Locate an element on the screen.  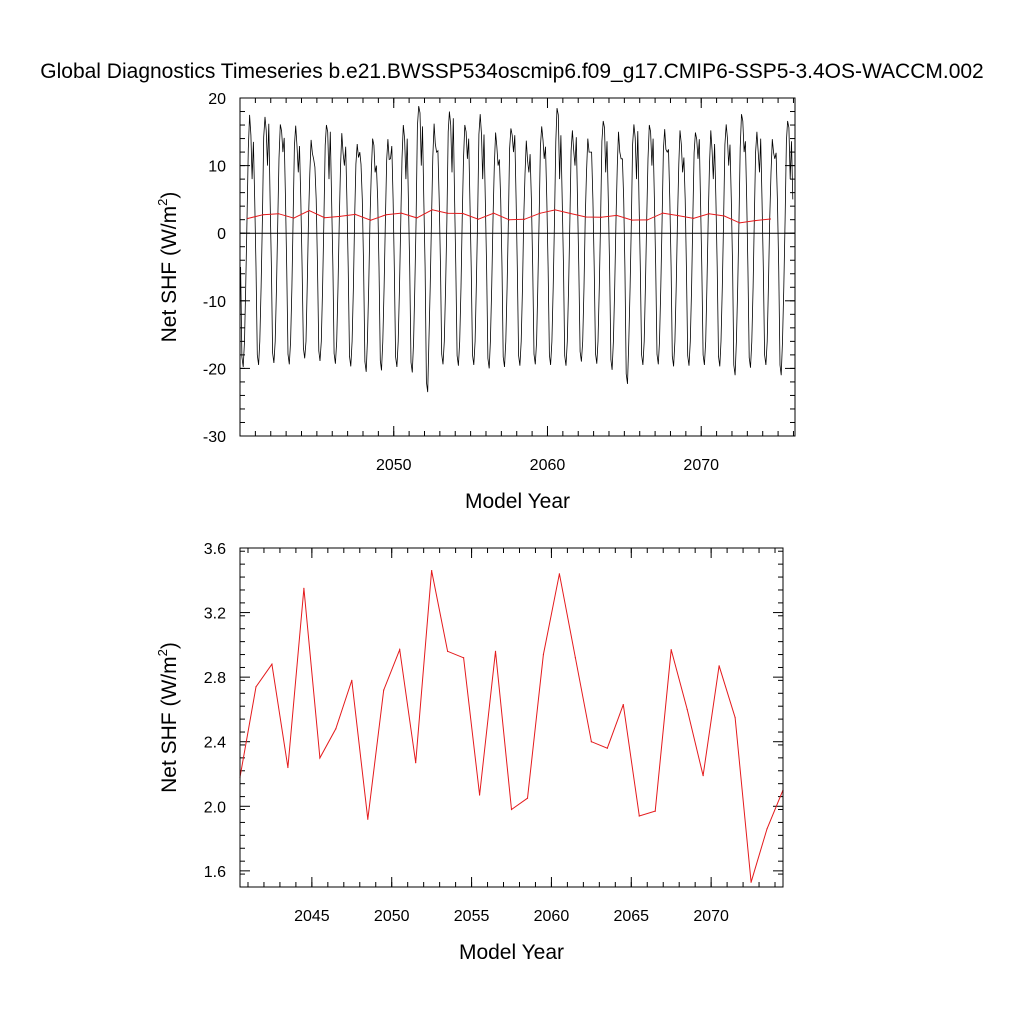
y-tick-label: -20 is located at coordinates (214, 369).